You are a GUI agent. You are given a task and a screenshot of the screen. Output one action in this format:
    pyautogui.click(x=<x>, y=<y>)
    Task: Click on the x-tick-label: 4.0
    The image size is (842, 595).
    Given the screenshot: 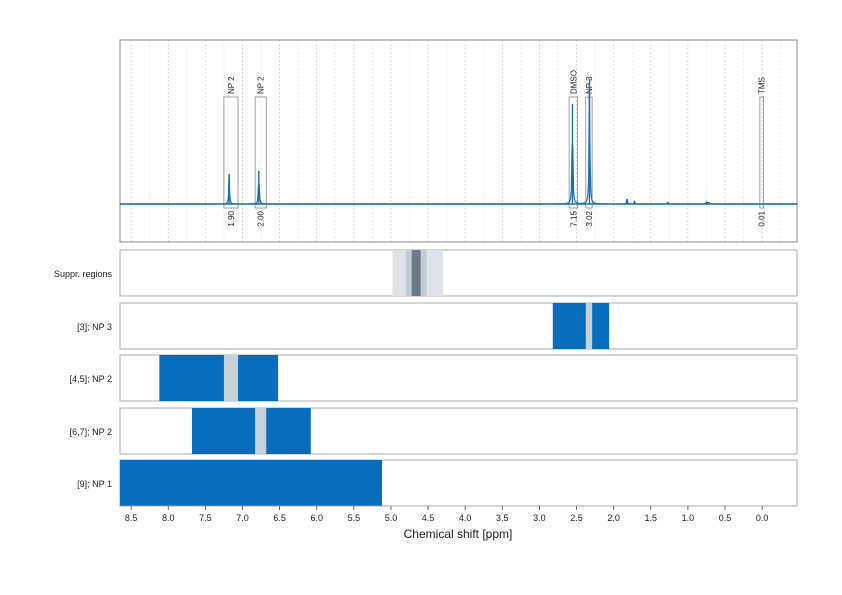 What is the action you would take?
    pyautogui.click(x=465, y=518)
    